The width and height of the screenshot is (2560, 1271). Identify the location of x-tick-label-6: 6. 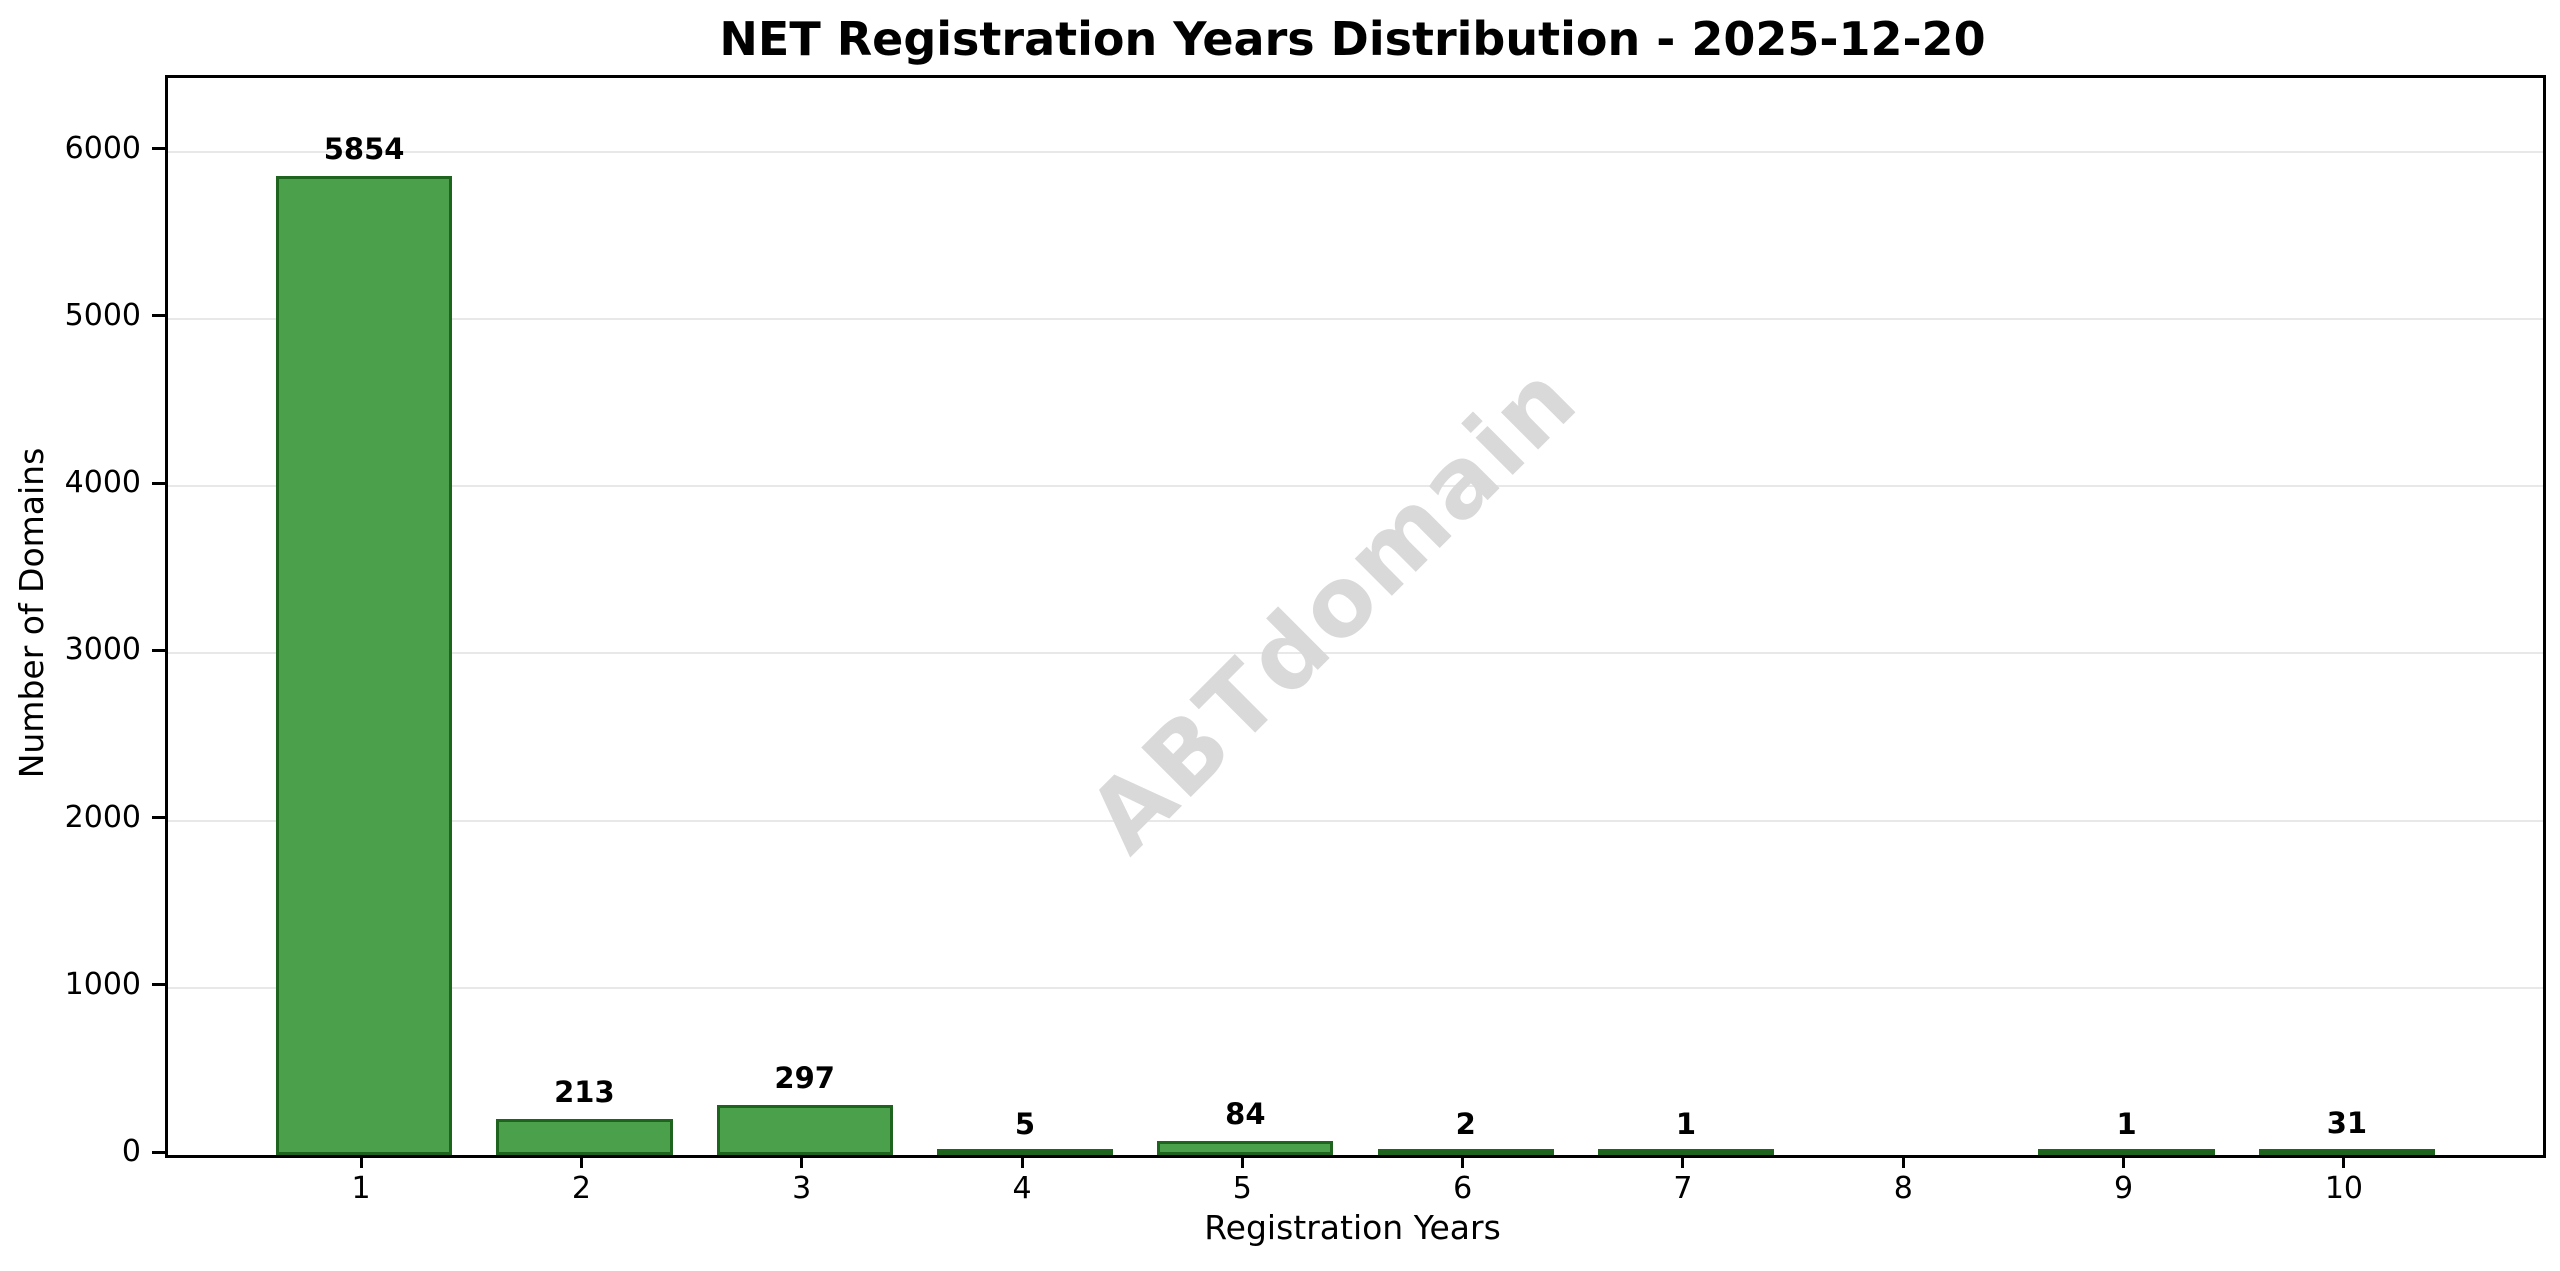
(1463, 1188).